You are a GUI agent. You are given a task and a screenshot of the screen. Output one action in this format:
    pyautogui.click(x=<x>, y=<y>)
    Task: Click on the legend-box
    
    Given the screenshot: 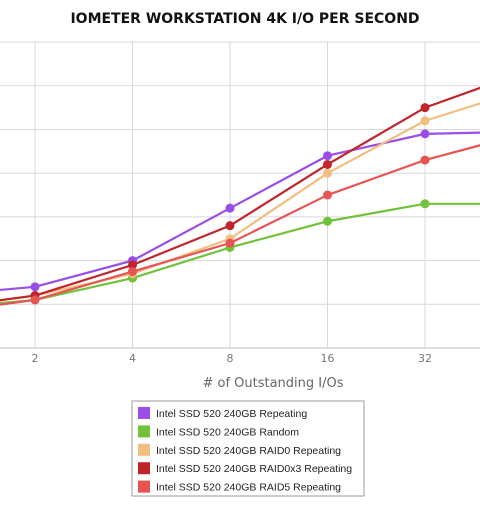 What is the action you would take?
    pyautogui.click(x=248, y=448)
    